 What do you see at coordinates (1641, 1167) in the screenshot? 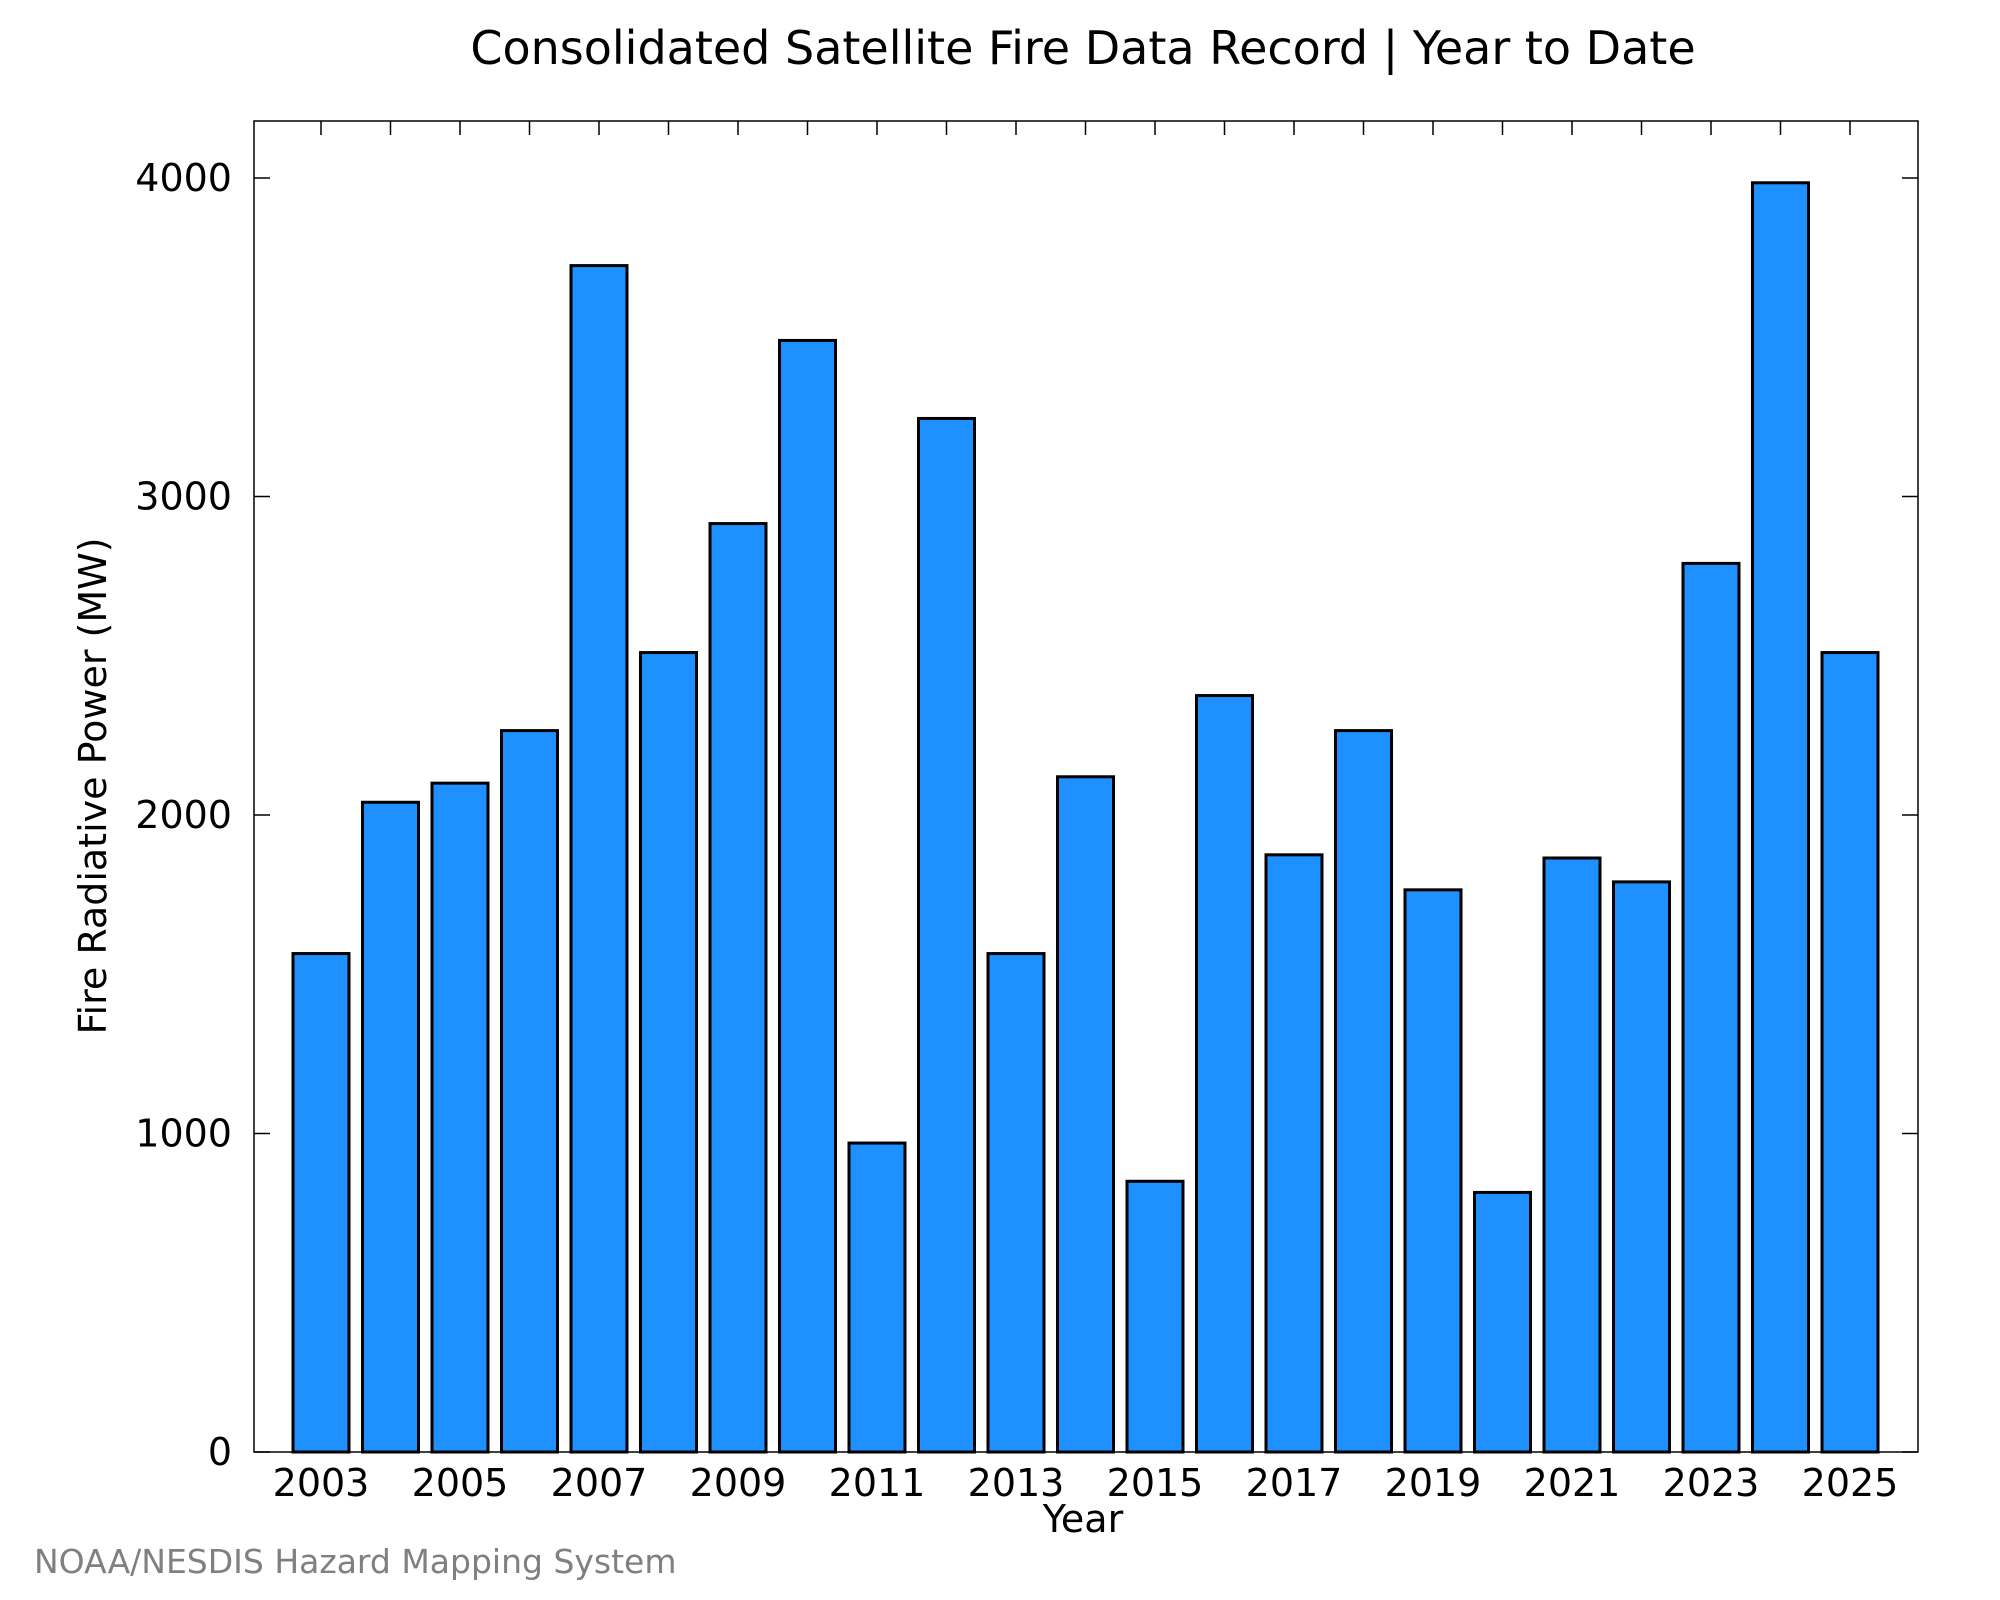
I see `bar-2022` at bounding box center [1641, 1167].